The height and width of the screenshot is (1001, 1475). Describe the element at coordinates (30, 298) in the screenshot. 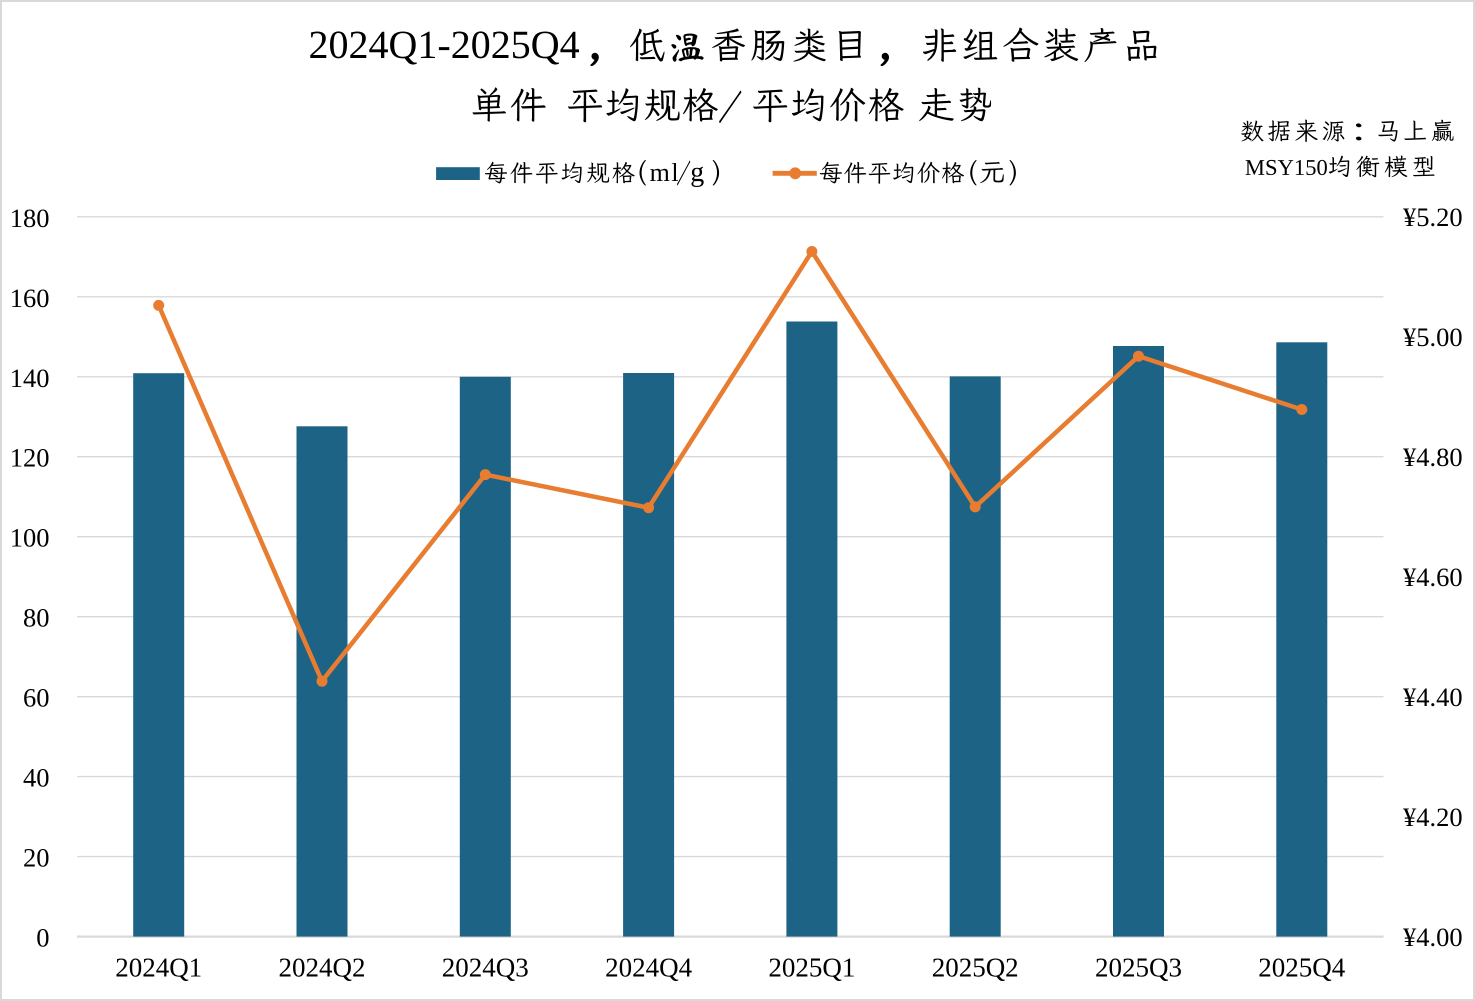

I see `svg-text: 160` at that location.